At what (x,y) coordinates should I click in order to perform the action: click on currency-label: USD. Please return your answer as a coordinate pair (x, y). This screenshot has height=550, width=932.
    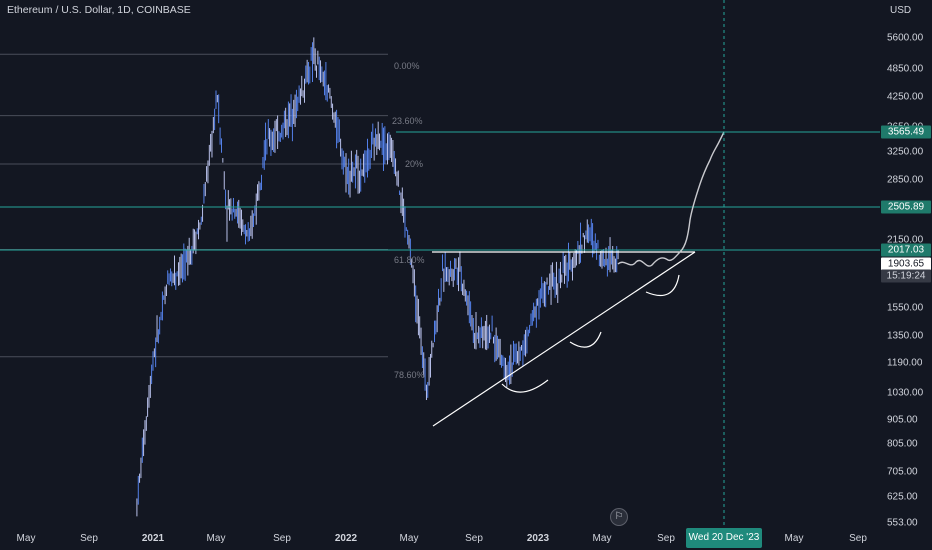
    Looking at the image, I should click on (901, 10).